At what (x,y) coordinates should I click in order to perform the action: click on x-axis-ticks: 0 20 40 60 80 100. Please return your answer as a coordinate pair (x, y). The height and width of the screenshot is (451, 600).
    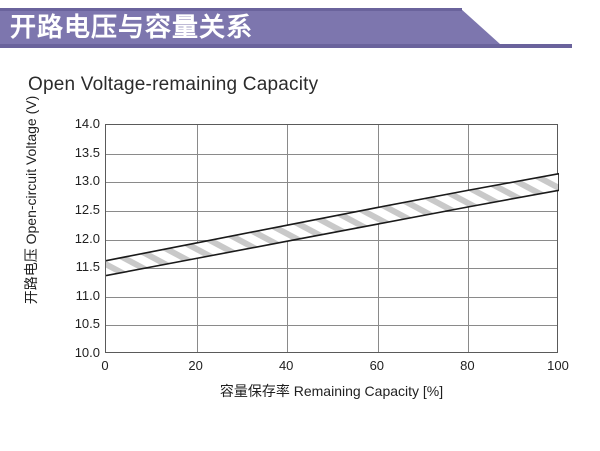
    Looking at the image, I should click on (334, 367).